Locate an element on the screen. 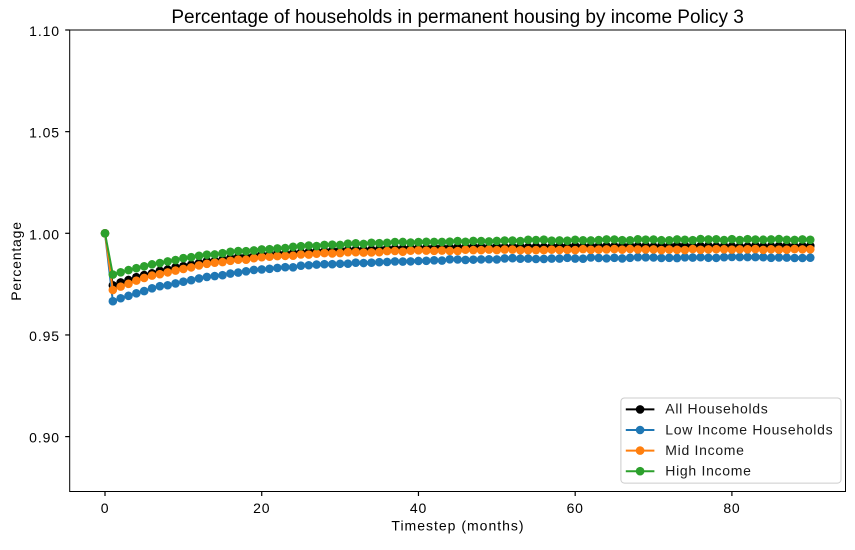  svg-text: 40 is located at coordinates (418, 508).